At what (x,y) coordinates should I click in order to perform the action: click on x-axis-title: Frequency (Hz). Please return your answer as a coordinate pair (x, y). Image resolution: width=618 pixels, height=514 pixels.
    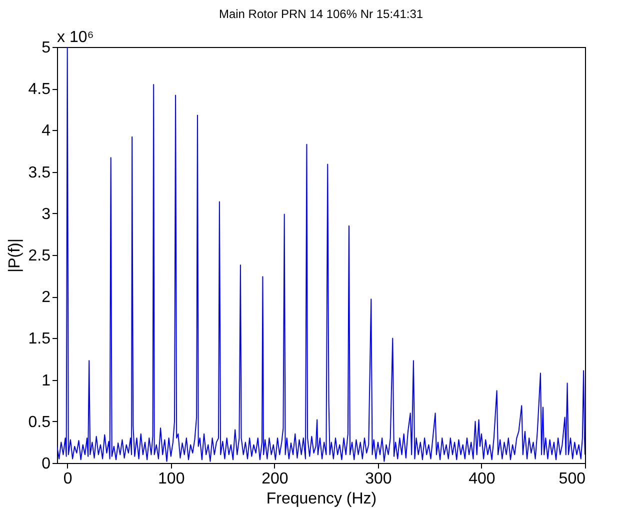
    Looking at the image, I should click on (321, 499).